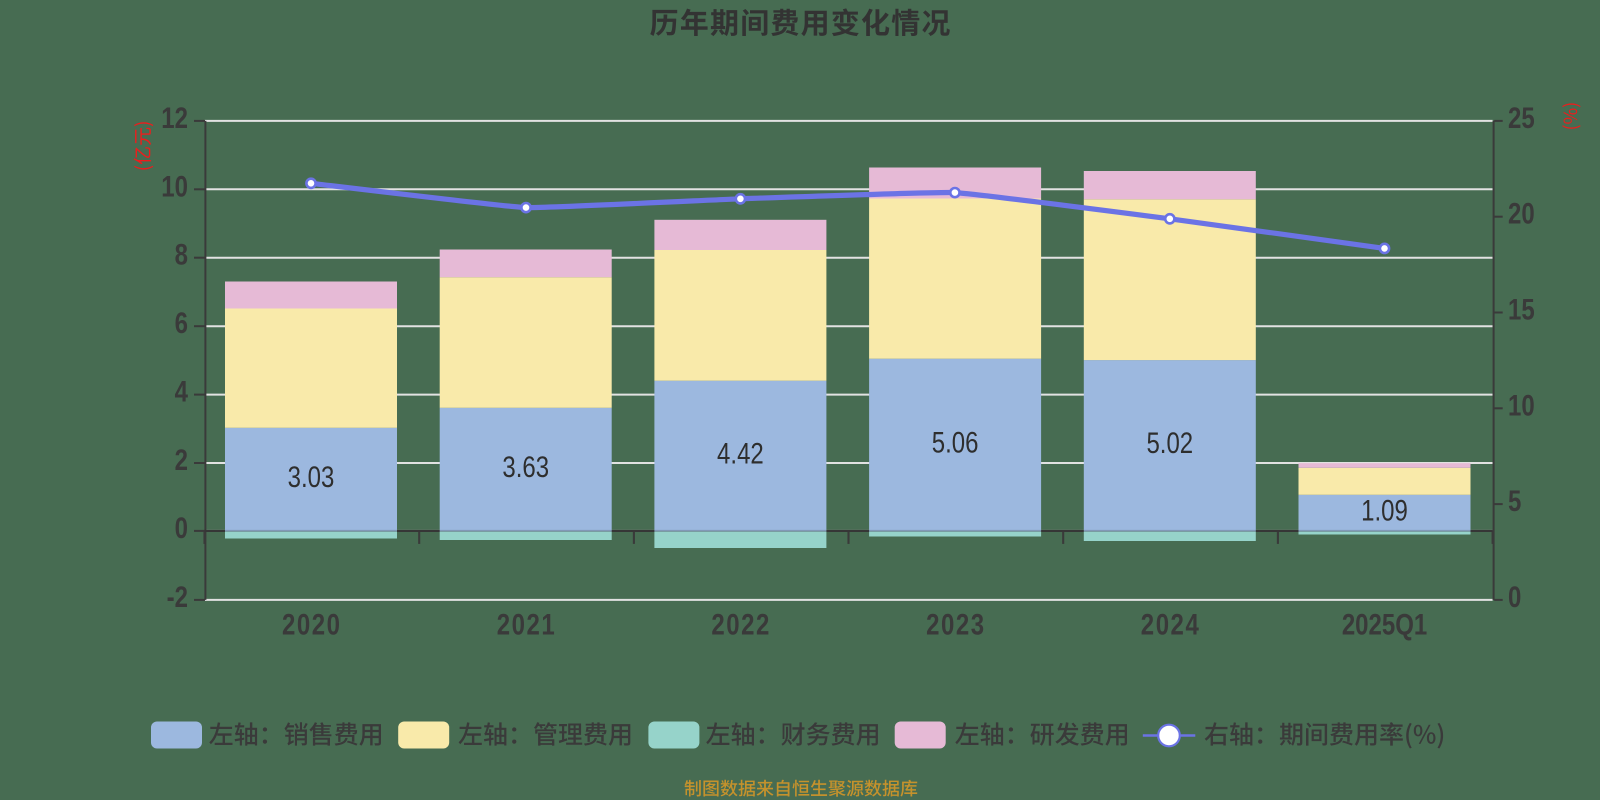 Image resolution: width=1600 pixels, height=800 pixels. What do you see at coordinates (1384, 624) in the screenshot?
I see `svg-text: 2025Q1` at bounding box center [1384, 624].